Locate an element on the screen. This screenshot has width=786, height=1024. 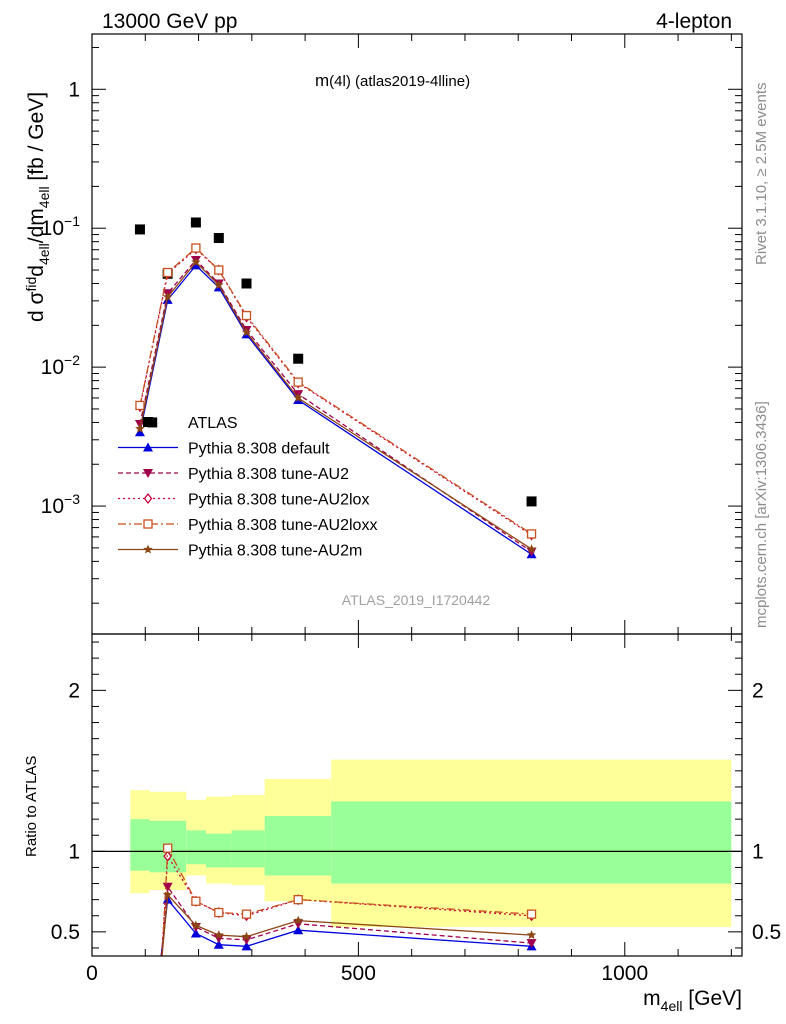
legend-label-au2loxx: Pythia 8.308 tune-AU2loxx is located at coordinates (282, 525).